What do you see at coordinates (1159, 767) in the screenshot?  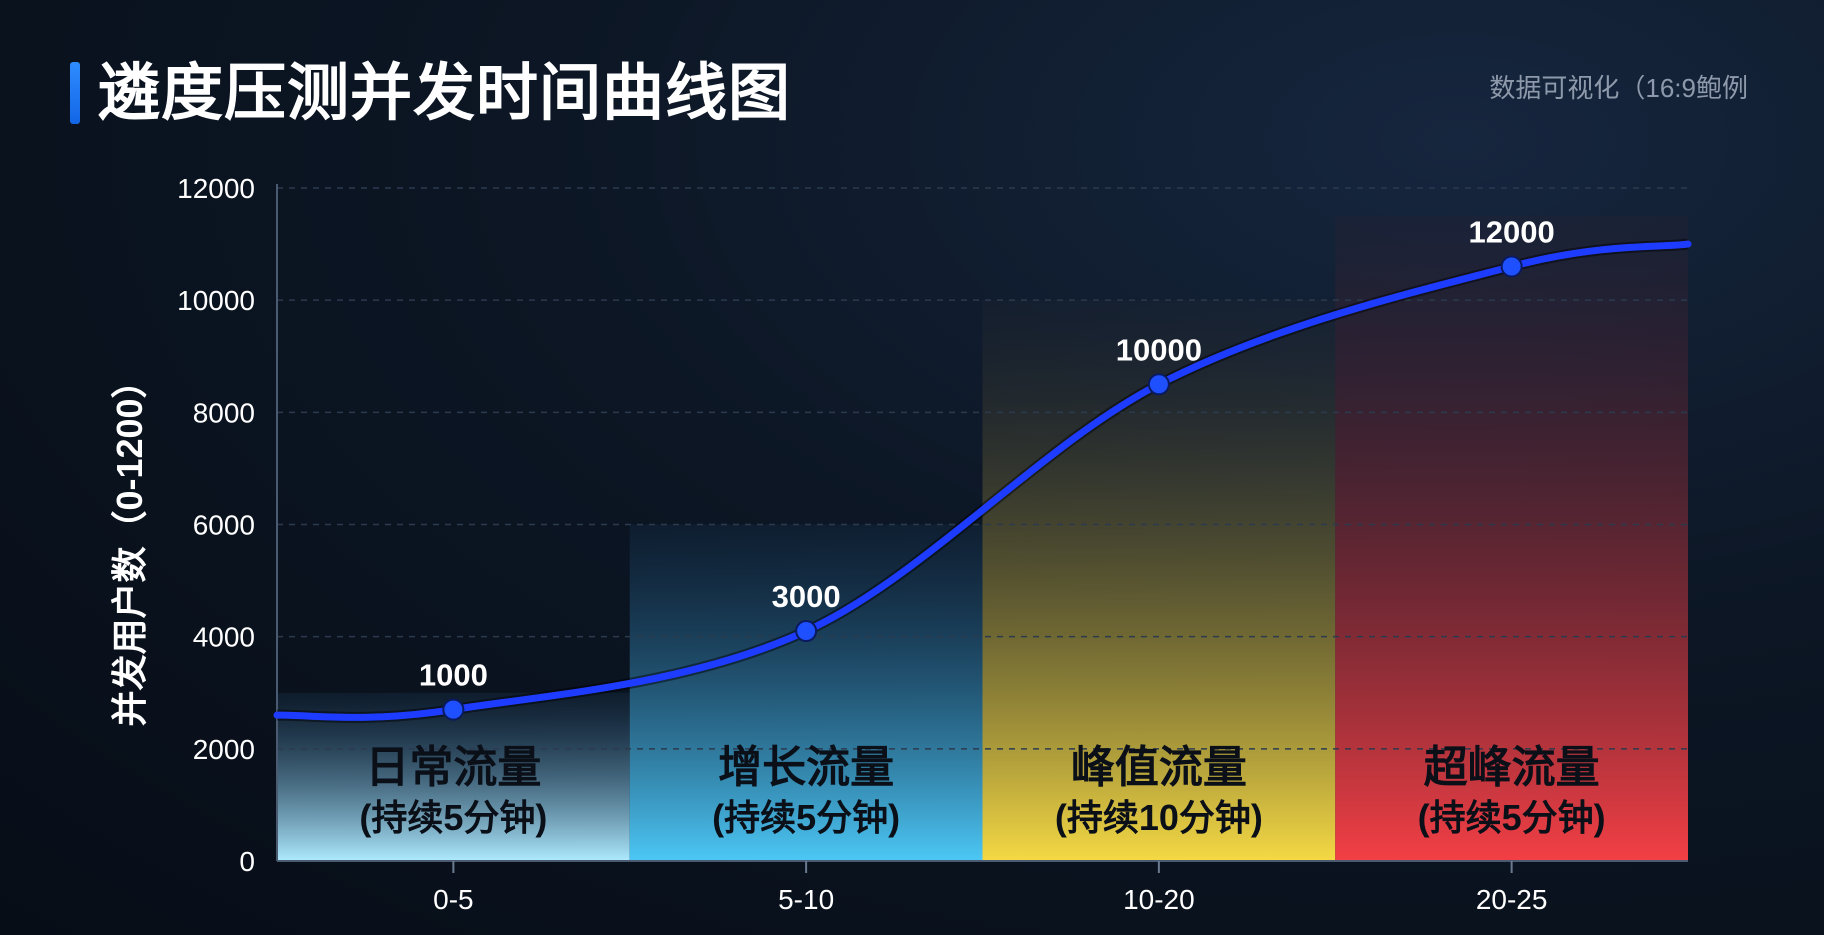 I see `zone-label-2: 峰值流量` at bounding box center [1159, 767].